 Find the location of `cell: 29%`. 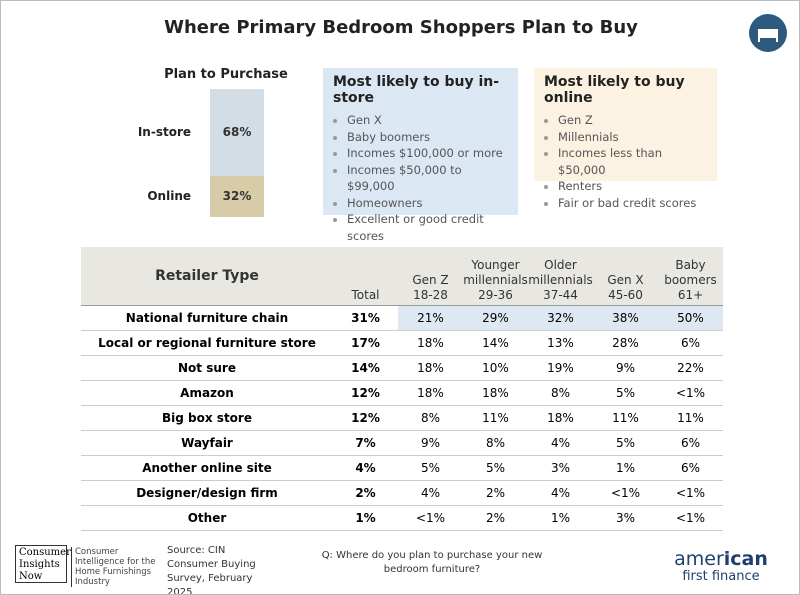

cell: 29% is located at coordinates (495, 318).